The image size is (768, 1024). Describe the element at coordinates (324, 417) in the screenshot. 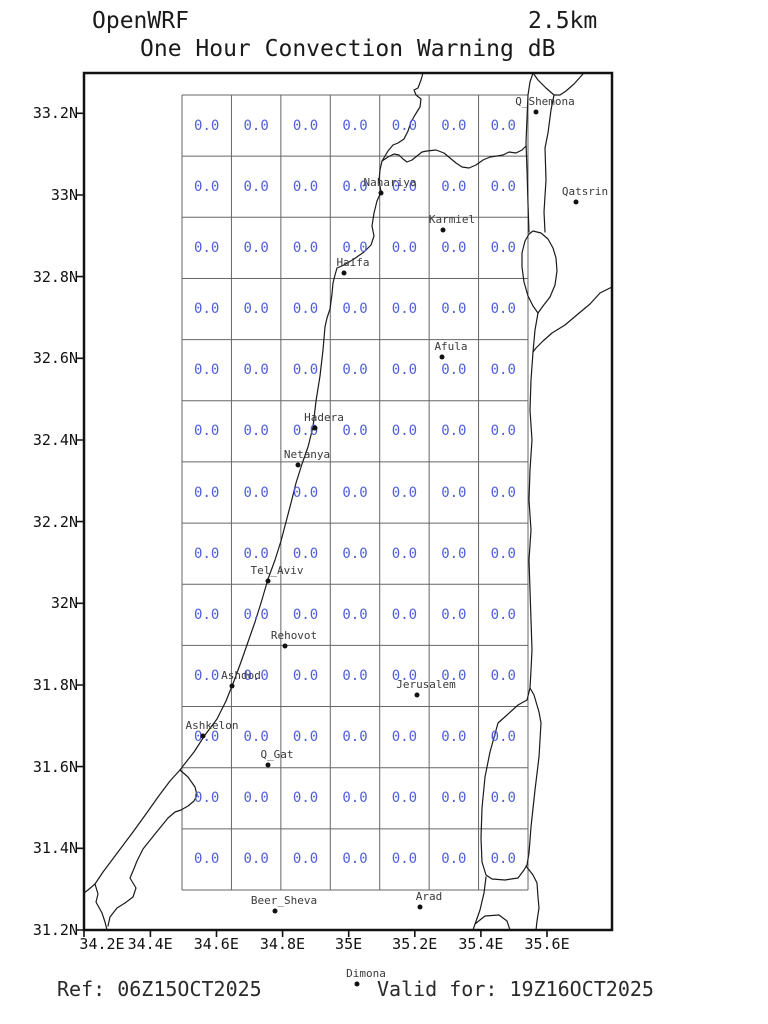

I see `city-label: Hadera` at that location.